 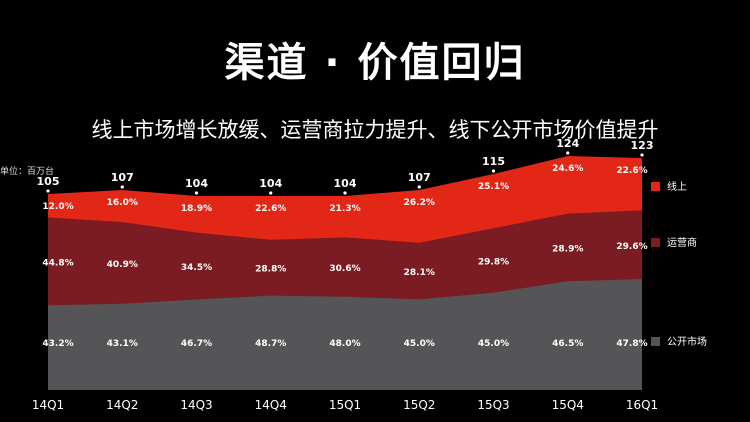 What do you see at coordinates (196, 405) in the screenshot?
I see `x-tick-label: 14Q3` at bounding box center [196, 405].